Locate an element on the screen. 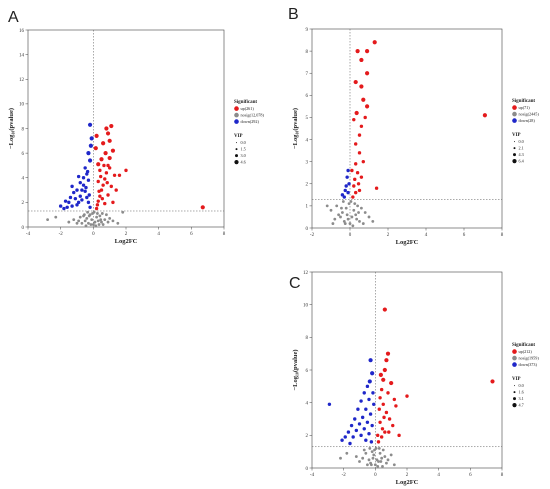 This screenshot has height=489, width=550. legend-swatch-down is located at coordinates (514, 364).